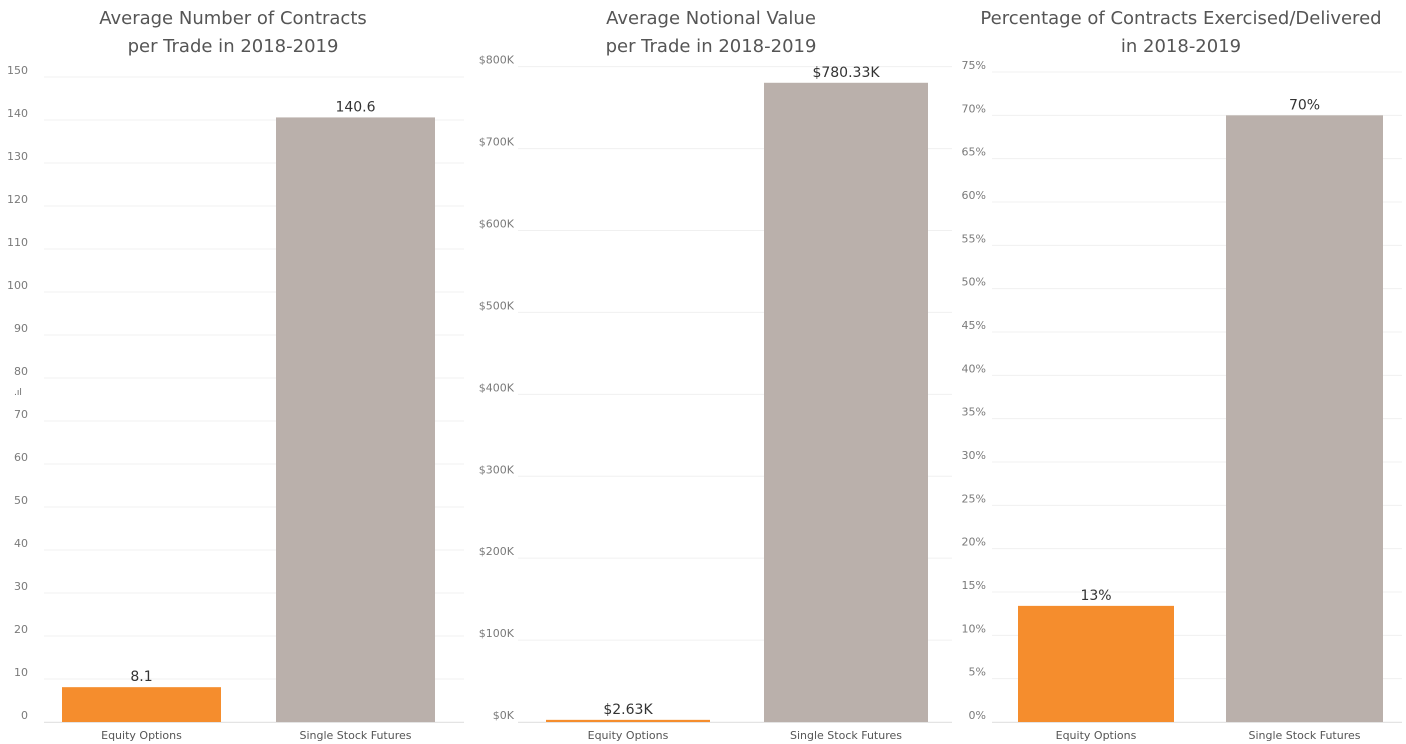 The image size is (1406, 744). I want to click on y-tick-label: 70%, so click(974, 108).